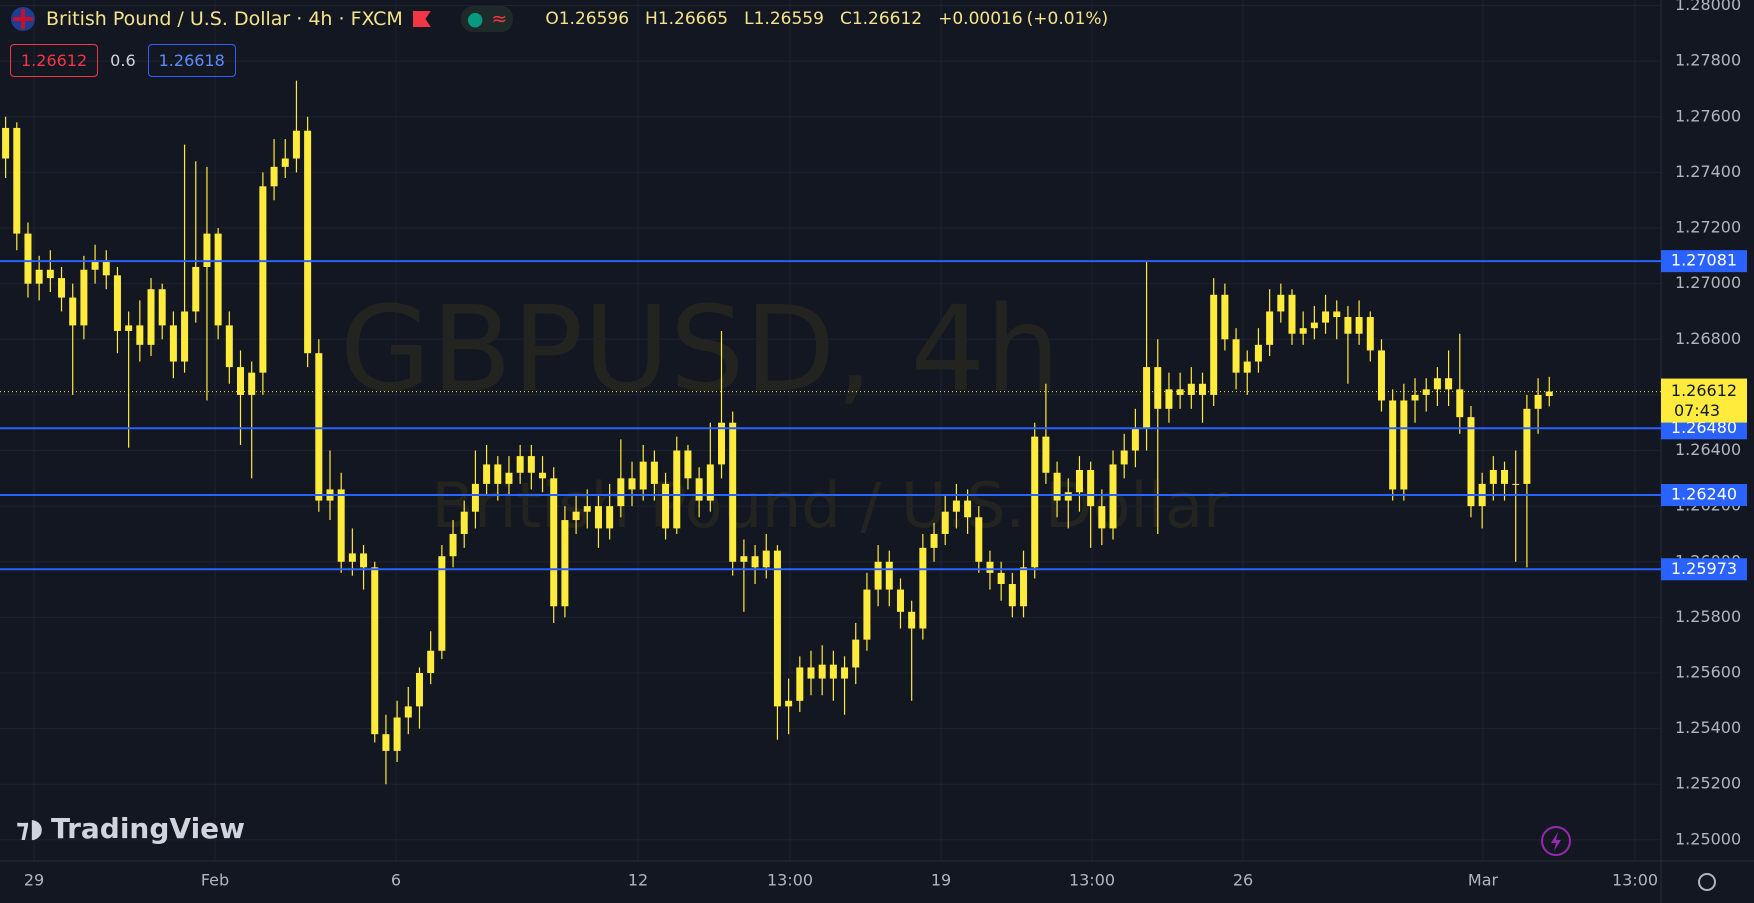 The width and height of the screenshot is (1754, 903). Describe the element at coordinates (30, 828) in the screenshot. I see `logo-mark: ⁊◗` at that location.